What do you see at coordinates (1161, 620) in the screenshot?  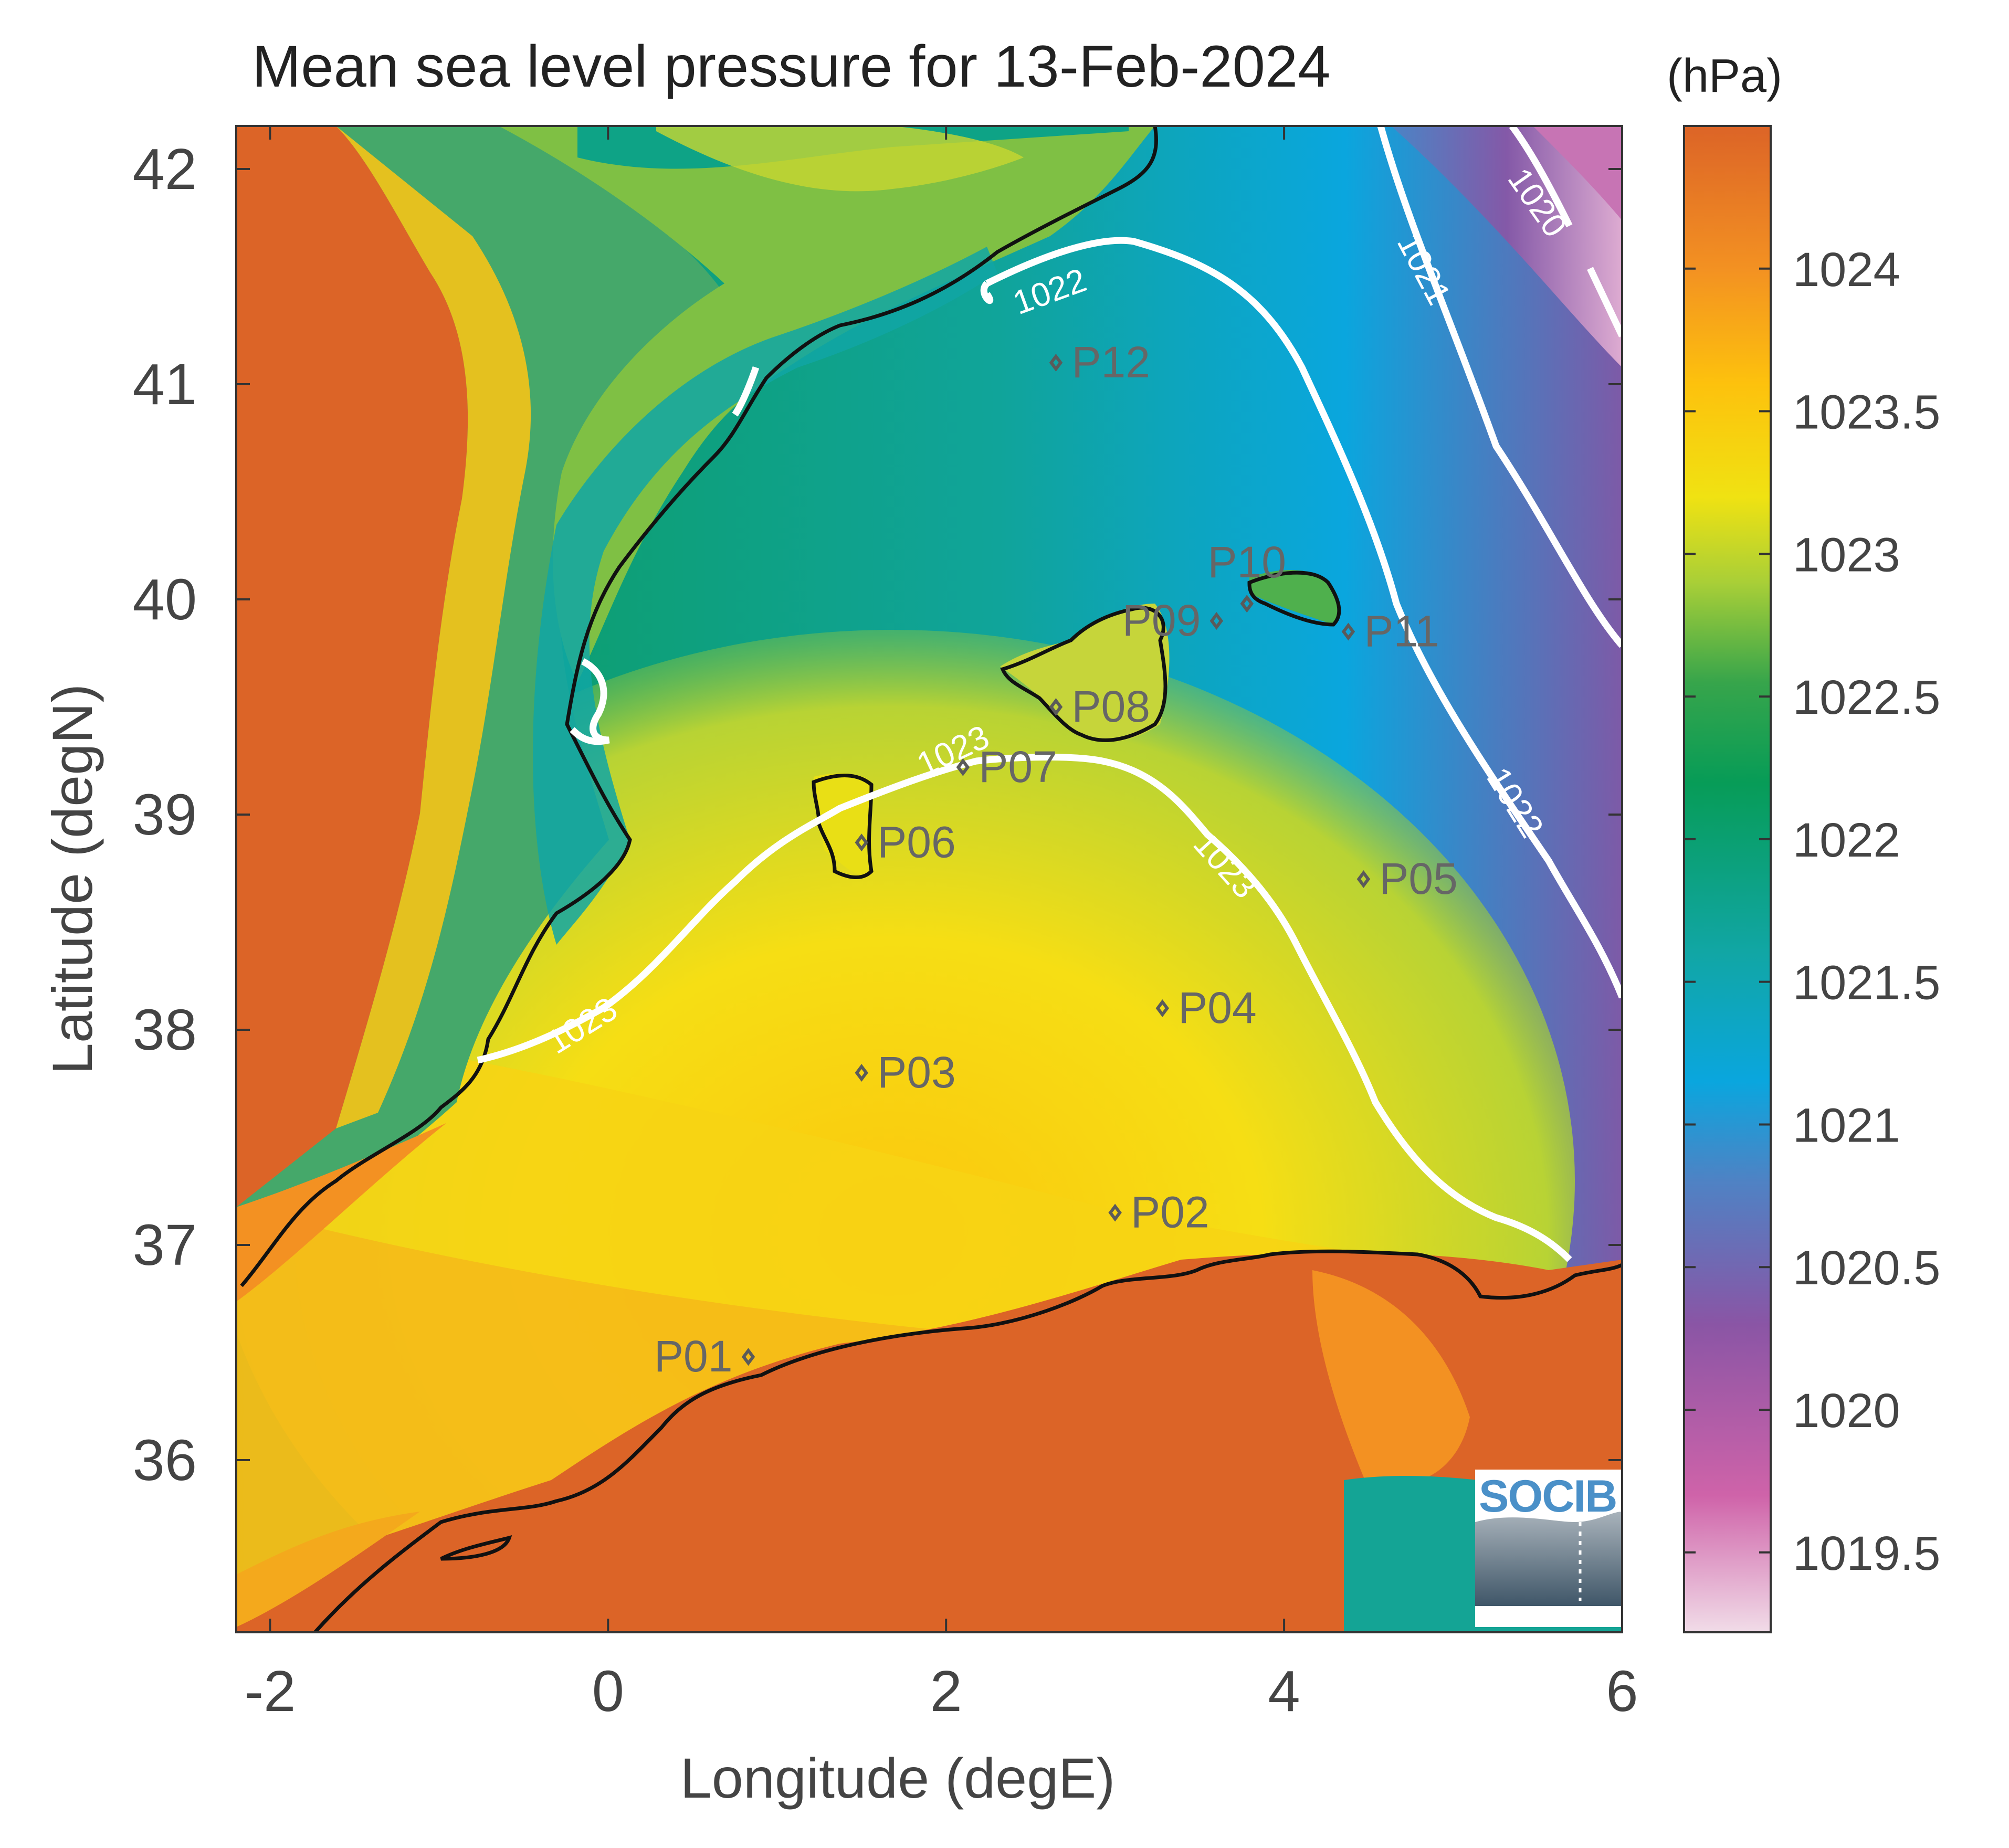 I see `station-label: P09` at bounding box center [1161, 620].